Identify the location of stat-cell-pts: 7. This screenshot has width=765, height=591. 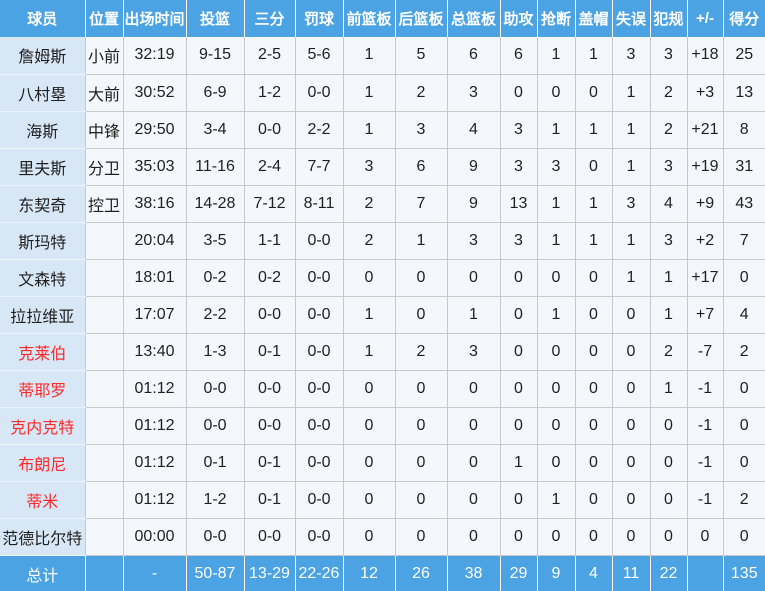
(744, 241).